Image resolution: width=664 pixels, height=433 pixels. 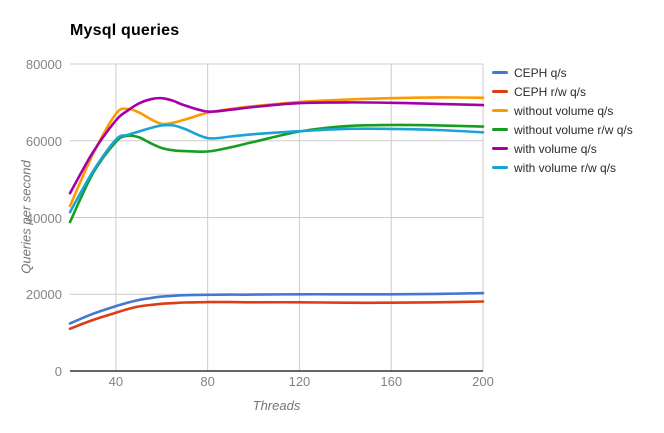 I want to click on legend-item: with volume q/s, so click(x=562, y=148).